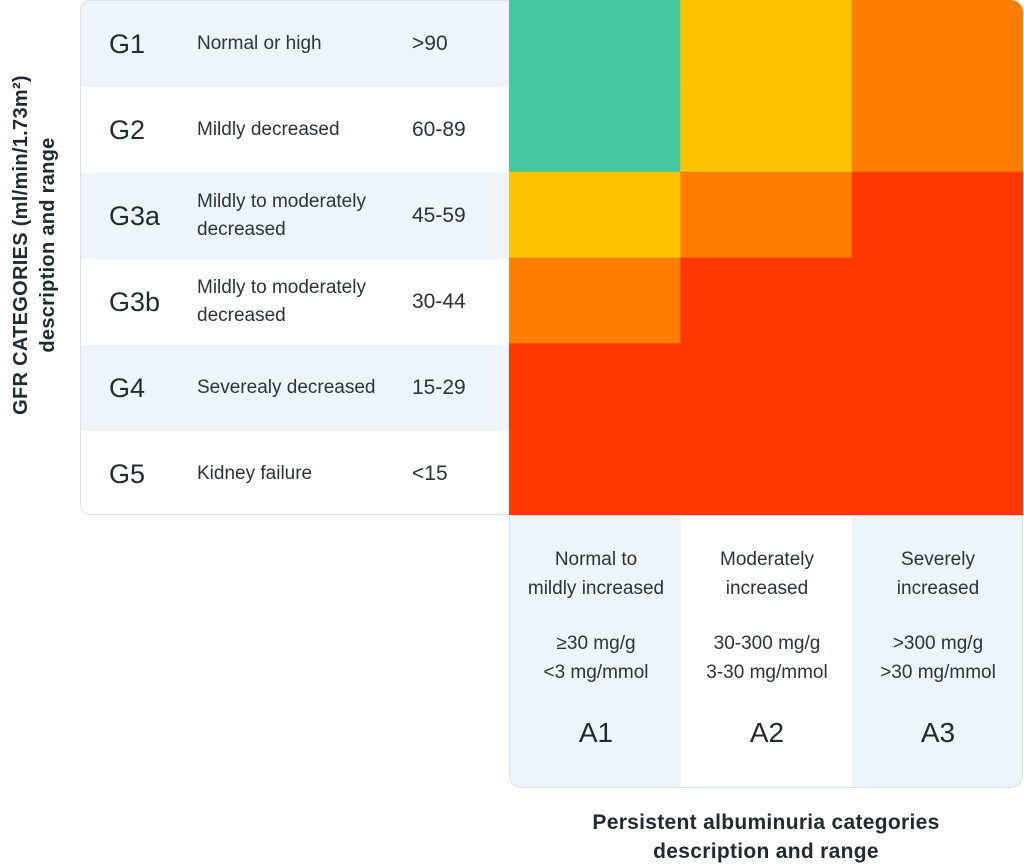  Describe the element at coordinates (938, 732) in the screenshot. I see `albuminuria-code: A3` at that location.